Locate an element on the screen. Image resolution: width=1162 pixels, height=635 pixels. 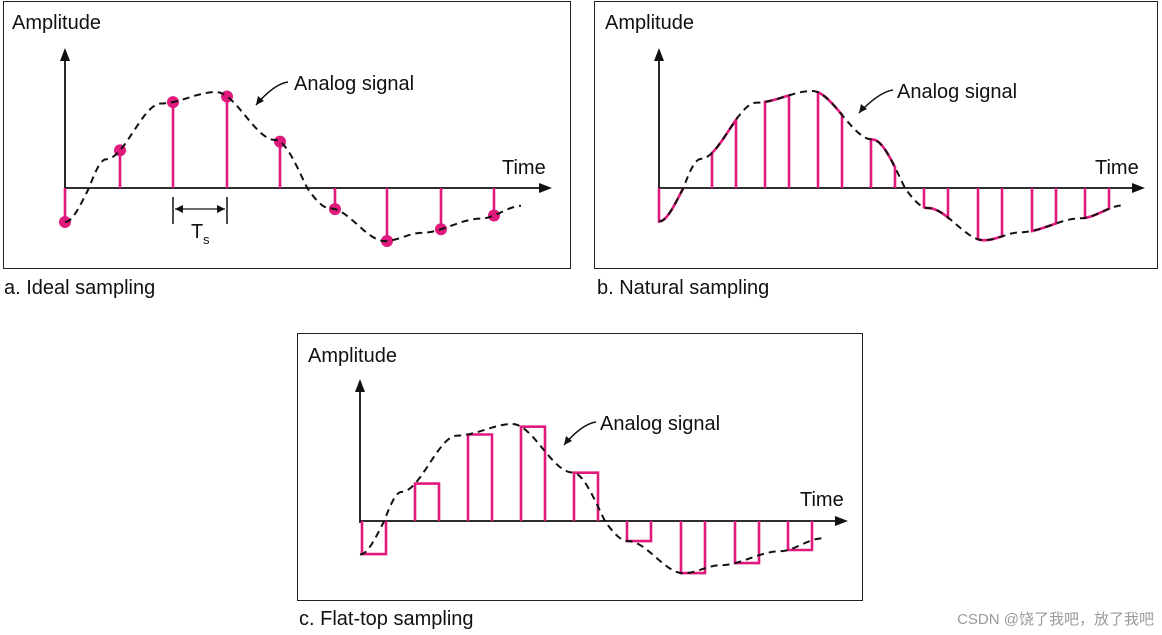
sample-point is located at coordinates (494, 215).